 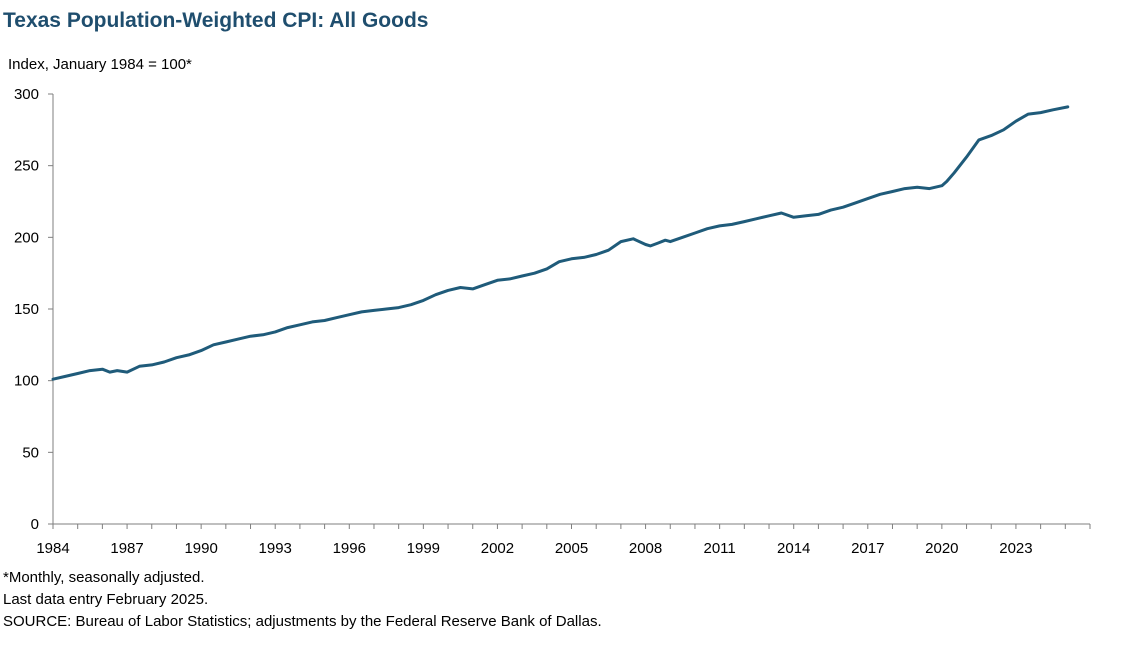 What do you see at coordinates (30, 452) in the screenshot?
I see `y-tick-label: 50` at bounding box center [30, 452].